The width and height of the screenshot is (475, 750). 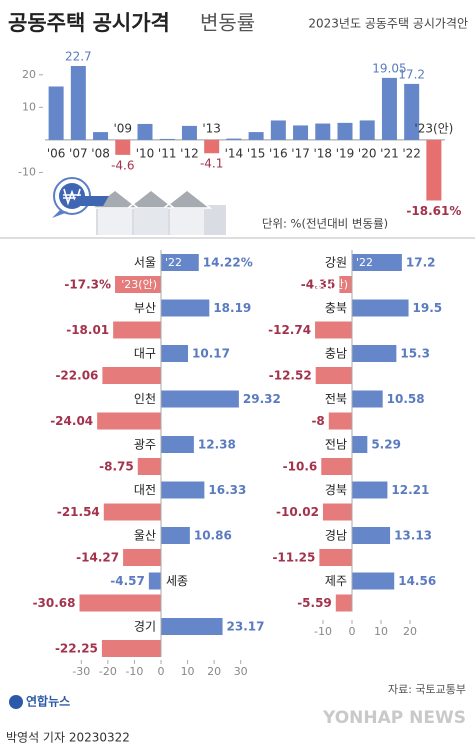 I want to click on value-label: 18.19, so click(x=232, y=308).